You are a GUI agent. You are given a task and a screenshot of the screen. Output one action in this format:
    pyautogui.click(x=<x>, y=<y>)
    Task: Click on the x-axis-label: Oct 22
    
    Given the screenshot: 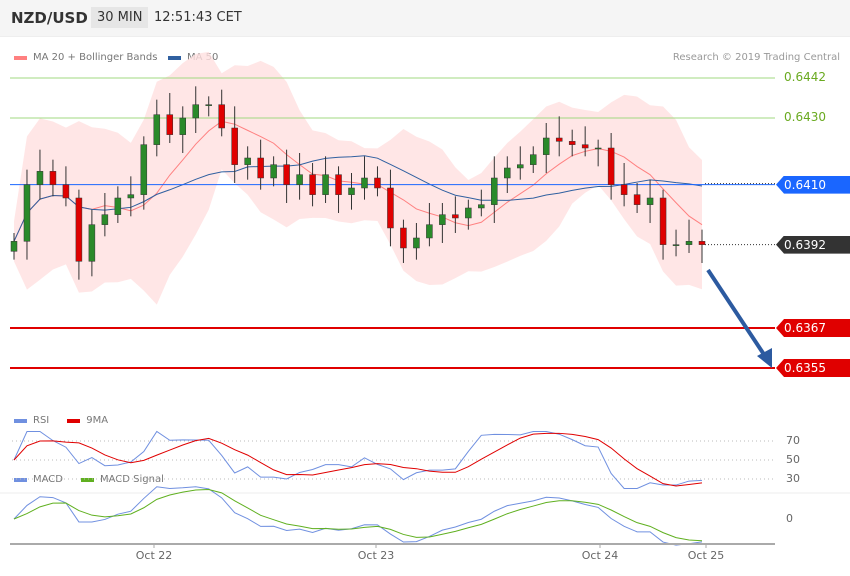 What is the action you would take?
    pyautogui.click(x=154, y=555)
    